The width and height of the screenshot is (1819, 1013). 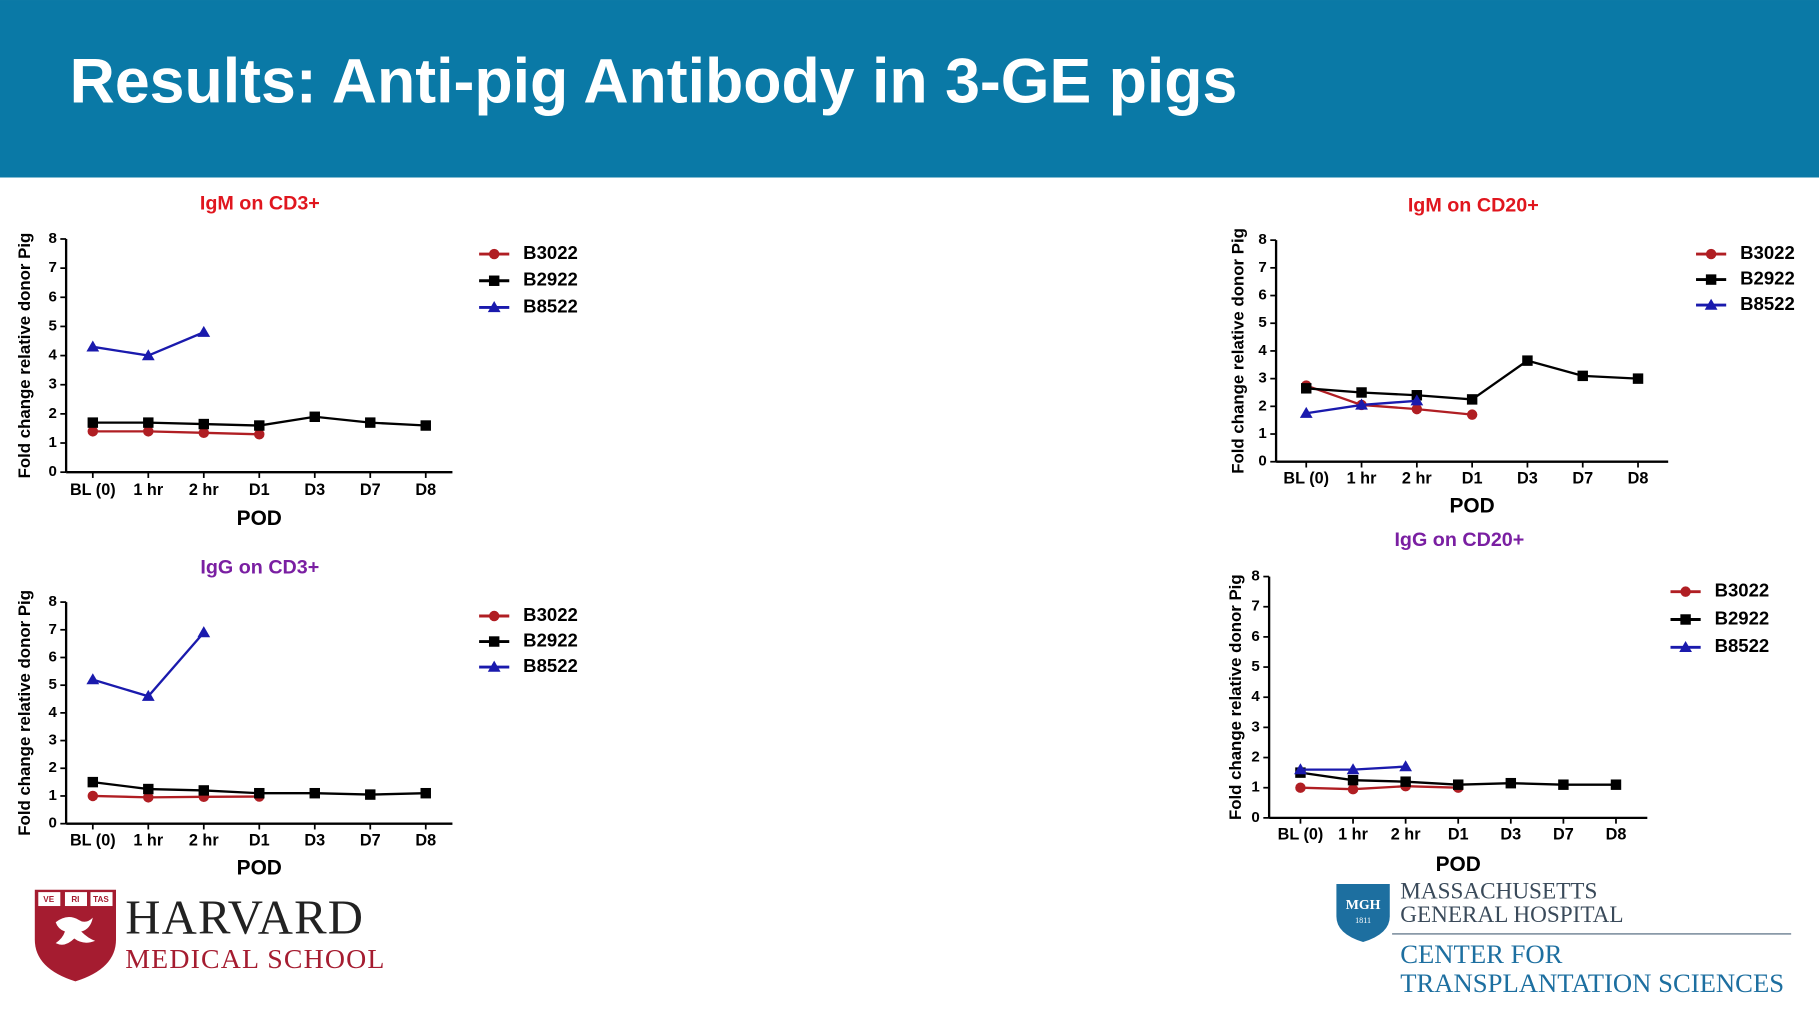 I want to click on chart-title: IgG on CD3+, so click(x=259, y=568).